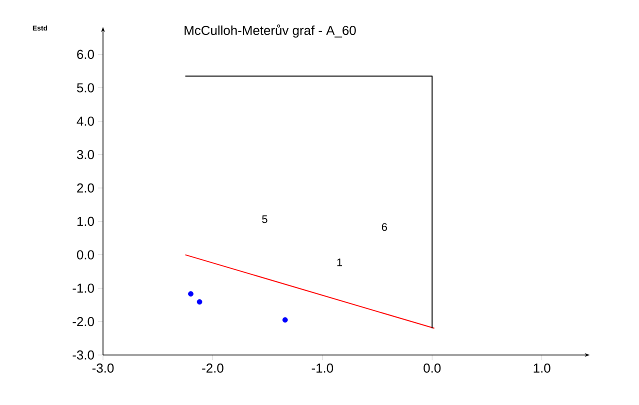  I want to click on x-tick-label: -2.0, so click(213, 368).